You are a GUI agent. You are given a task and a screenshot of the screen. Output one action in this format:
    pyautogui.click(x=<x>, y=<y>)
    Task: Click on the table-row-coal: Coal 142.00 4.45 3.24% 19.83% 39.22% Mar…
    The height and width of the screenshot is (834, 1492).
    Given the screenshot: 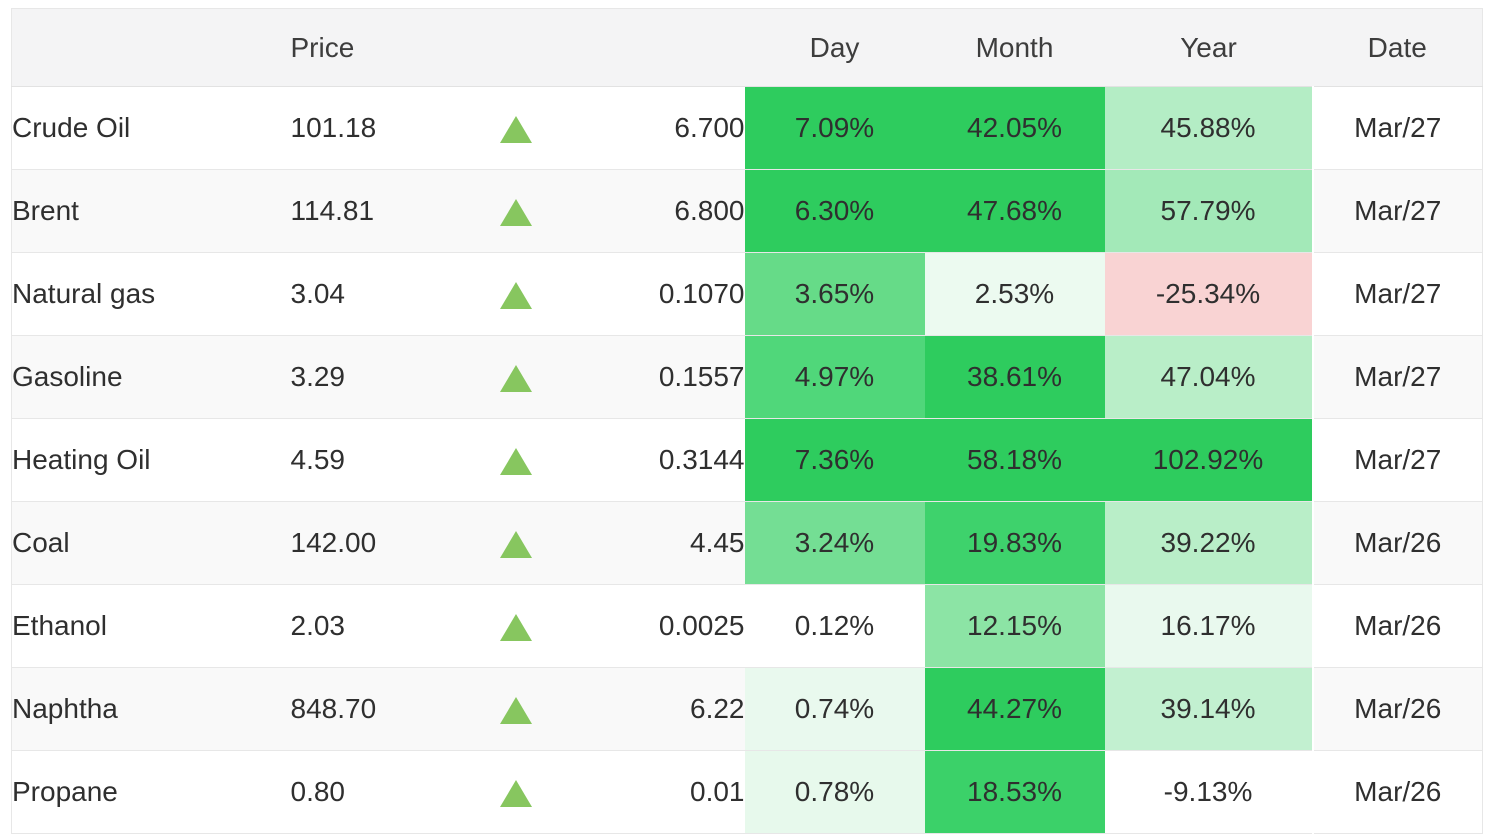 What is the action you would take?
    pyautogui.click(x=747, y=543)
    